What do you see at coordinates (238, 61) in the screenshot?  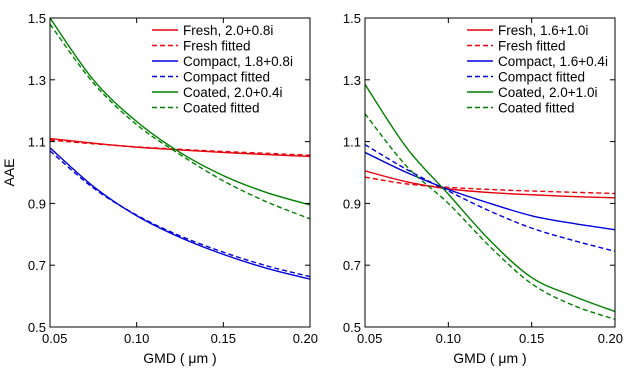 I see `legend-label-2: Compact, 1.8+0.8i` at bounding box center [238, 61].